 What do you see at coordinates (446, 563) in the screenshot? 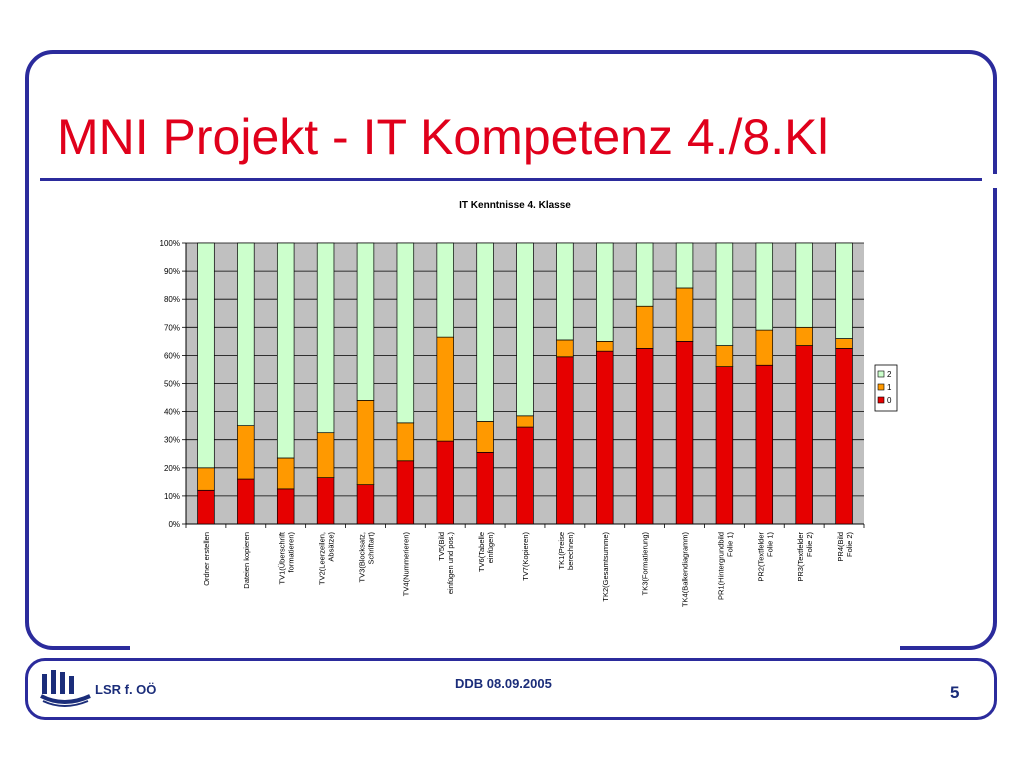
I see `x-category-label: TV5(Bildeinfügen und pos.)` at bounding box center [446, 563].